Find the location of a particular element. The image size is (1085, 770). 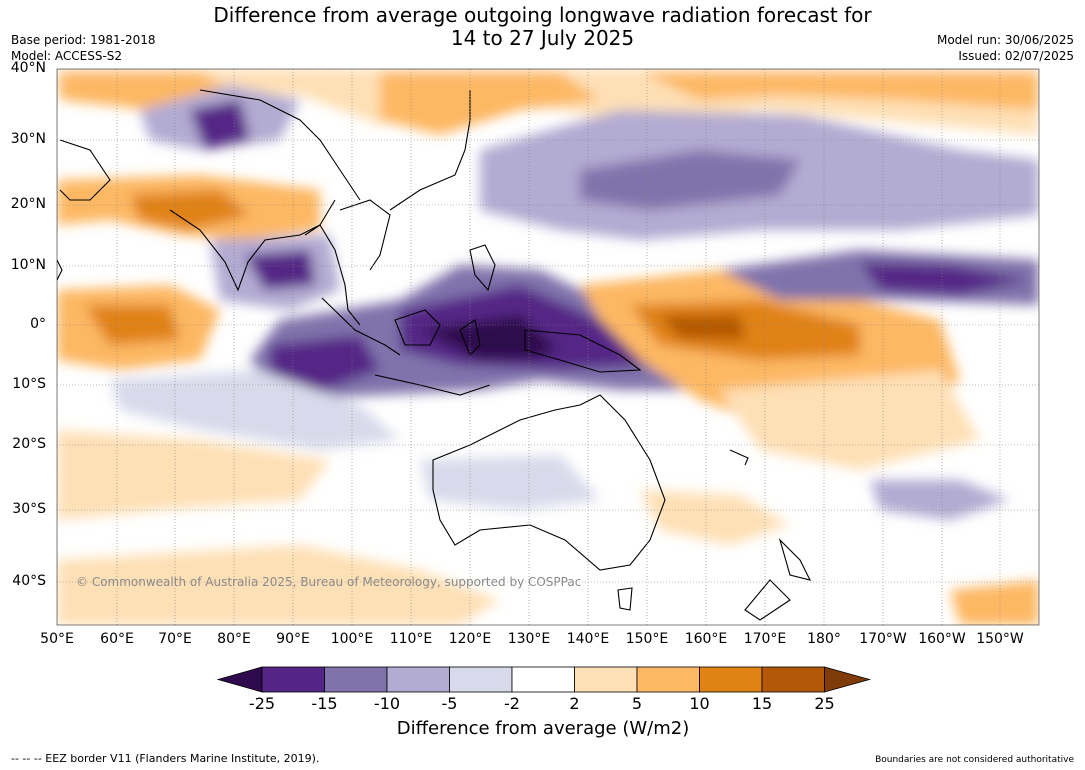

longitude-label: 160°E is located at coordinates (706, 639).